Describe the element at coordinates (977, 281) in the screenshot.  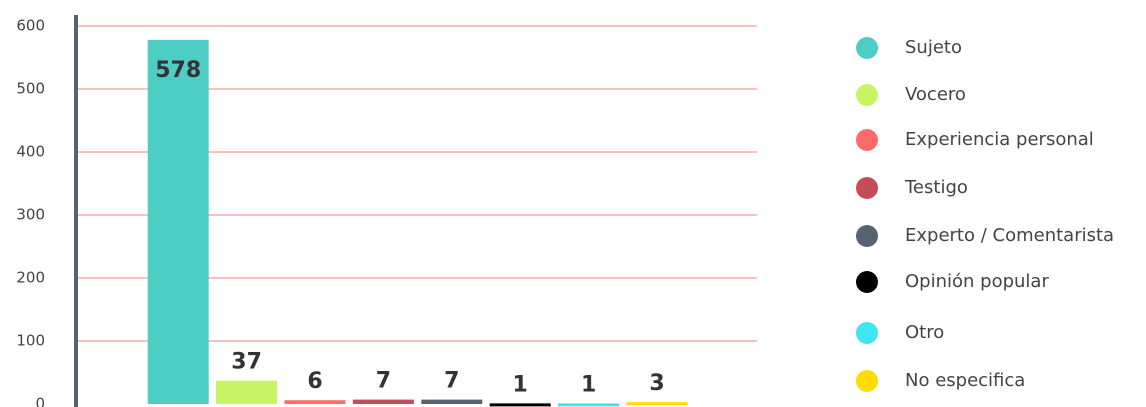
I see `legend-label: Opinión popular` at that location.